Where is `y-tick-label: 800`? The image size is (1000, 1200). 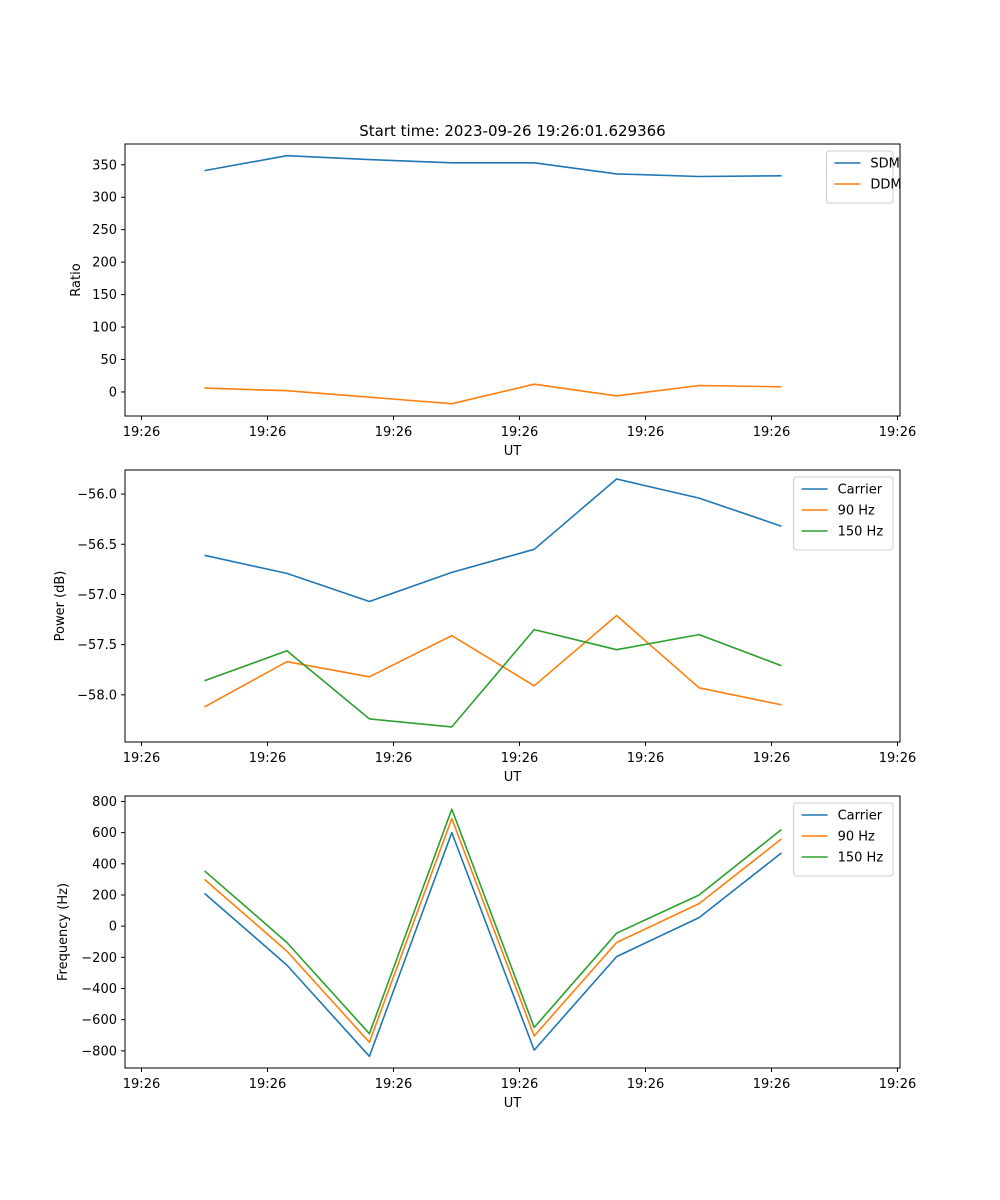
y-tick-label: 800 is located at coordinates (104, 802).